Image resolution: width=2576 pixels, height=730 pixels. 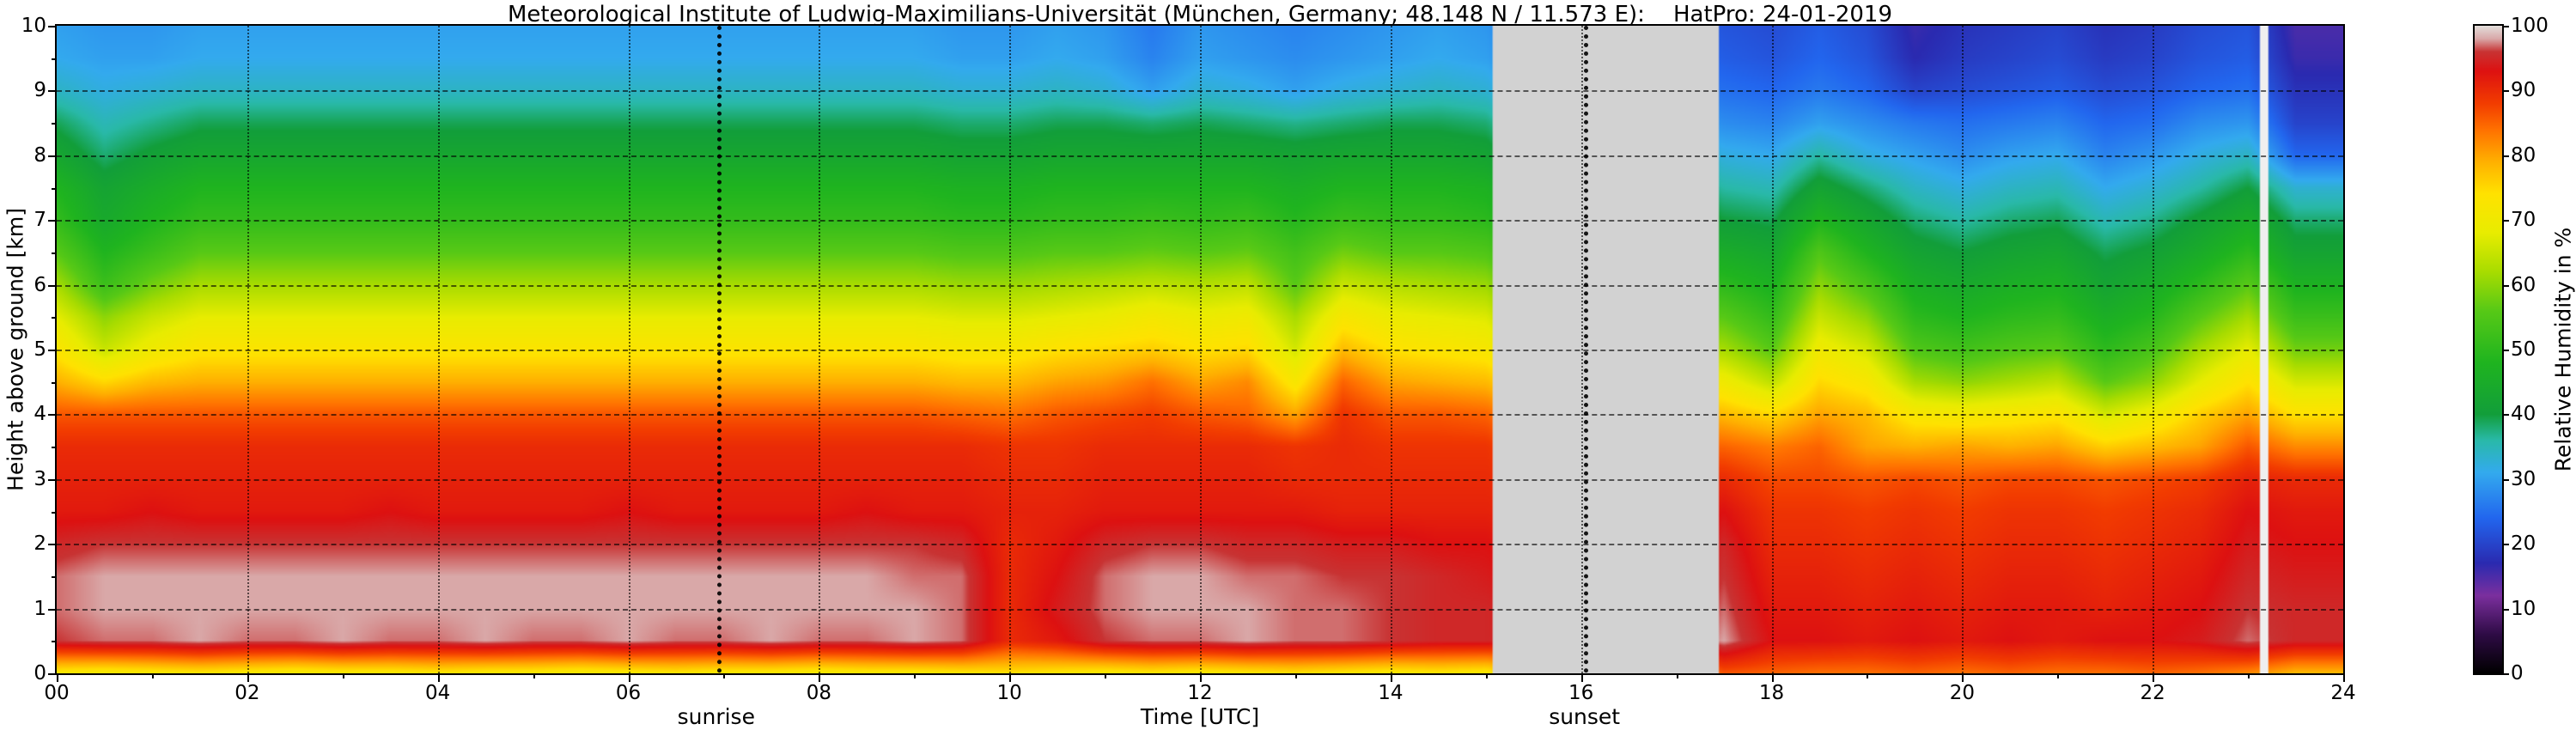 I want to click on y-tick-label: 2, so click(x=39, y=544).